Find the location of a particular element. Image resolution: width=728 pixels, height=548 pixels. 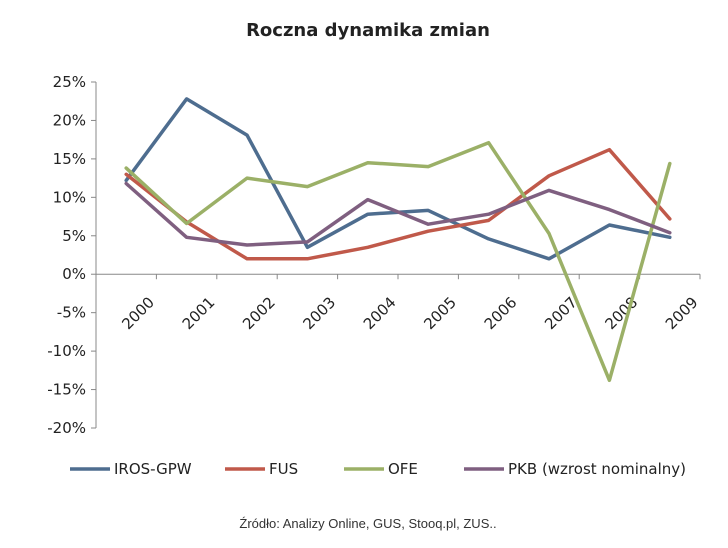

x-tick-label: 2008 is located at coordinates (622, 313).